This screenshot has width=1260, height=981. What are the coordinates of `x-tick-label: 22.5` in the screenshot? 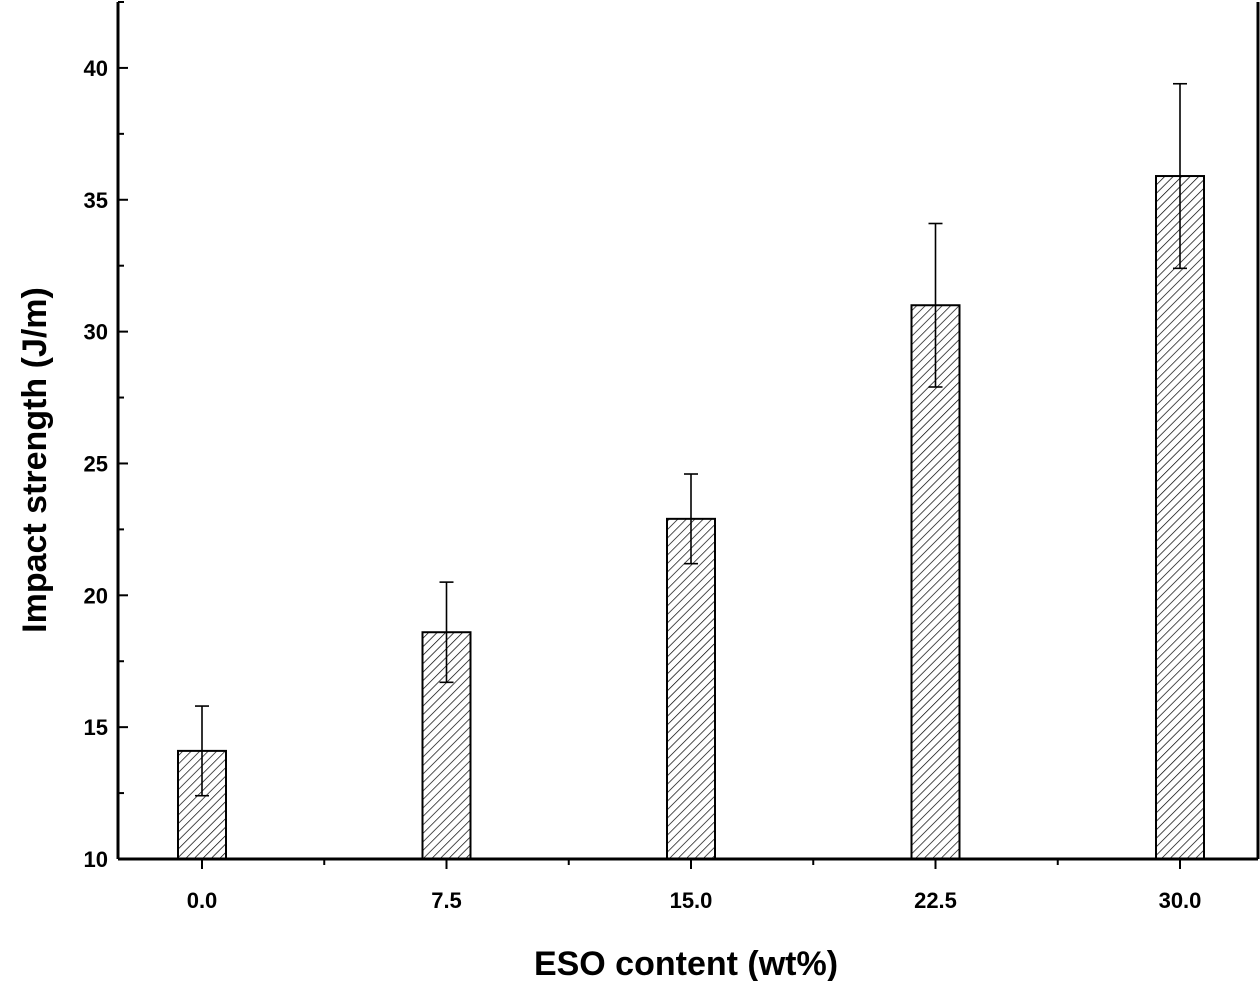 It's located at (935, 900).